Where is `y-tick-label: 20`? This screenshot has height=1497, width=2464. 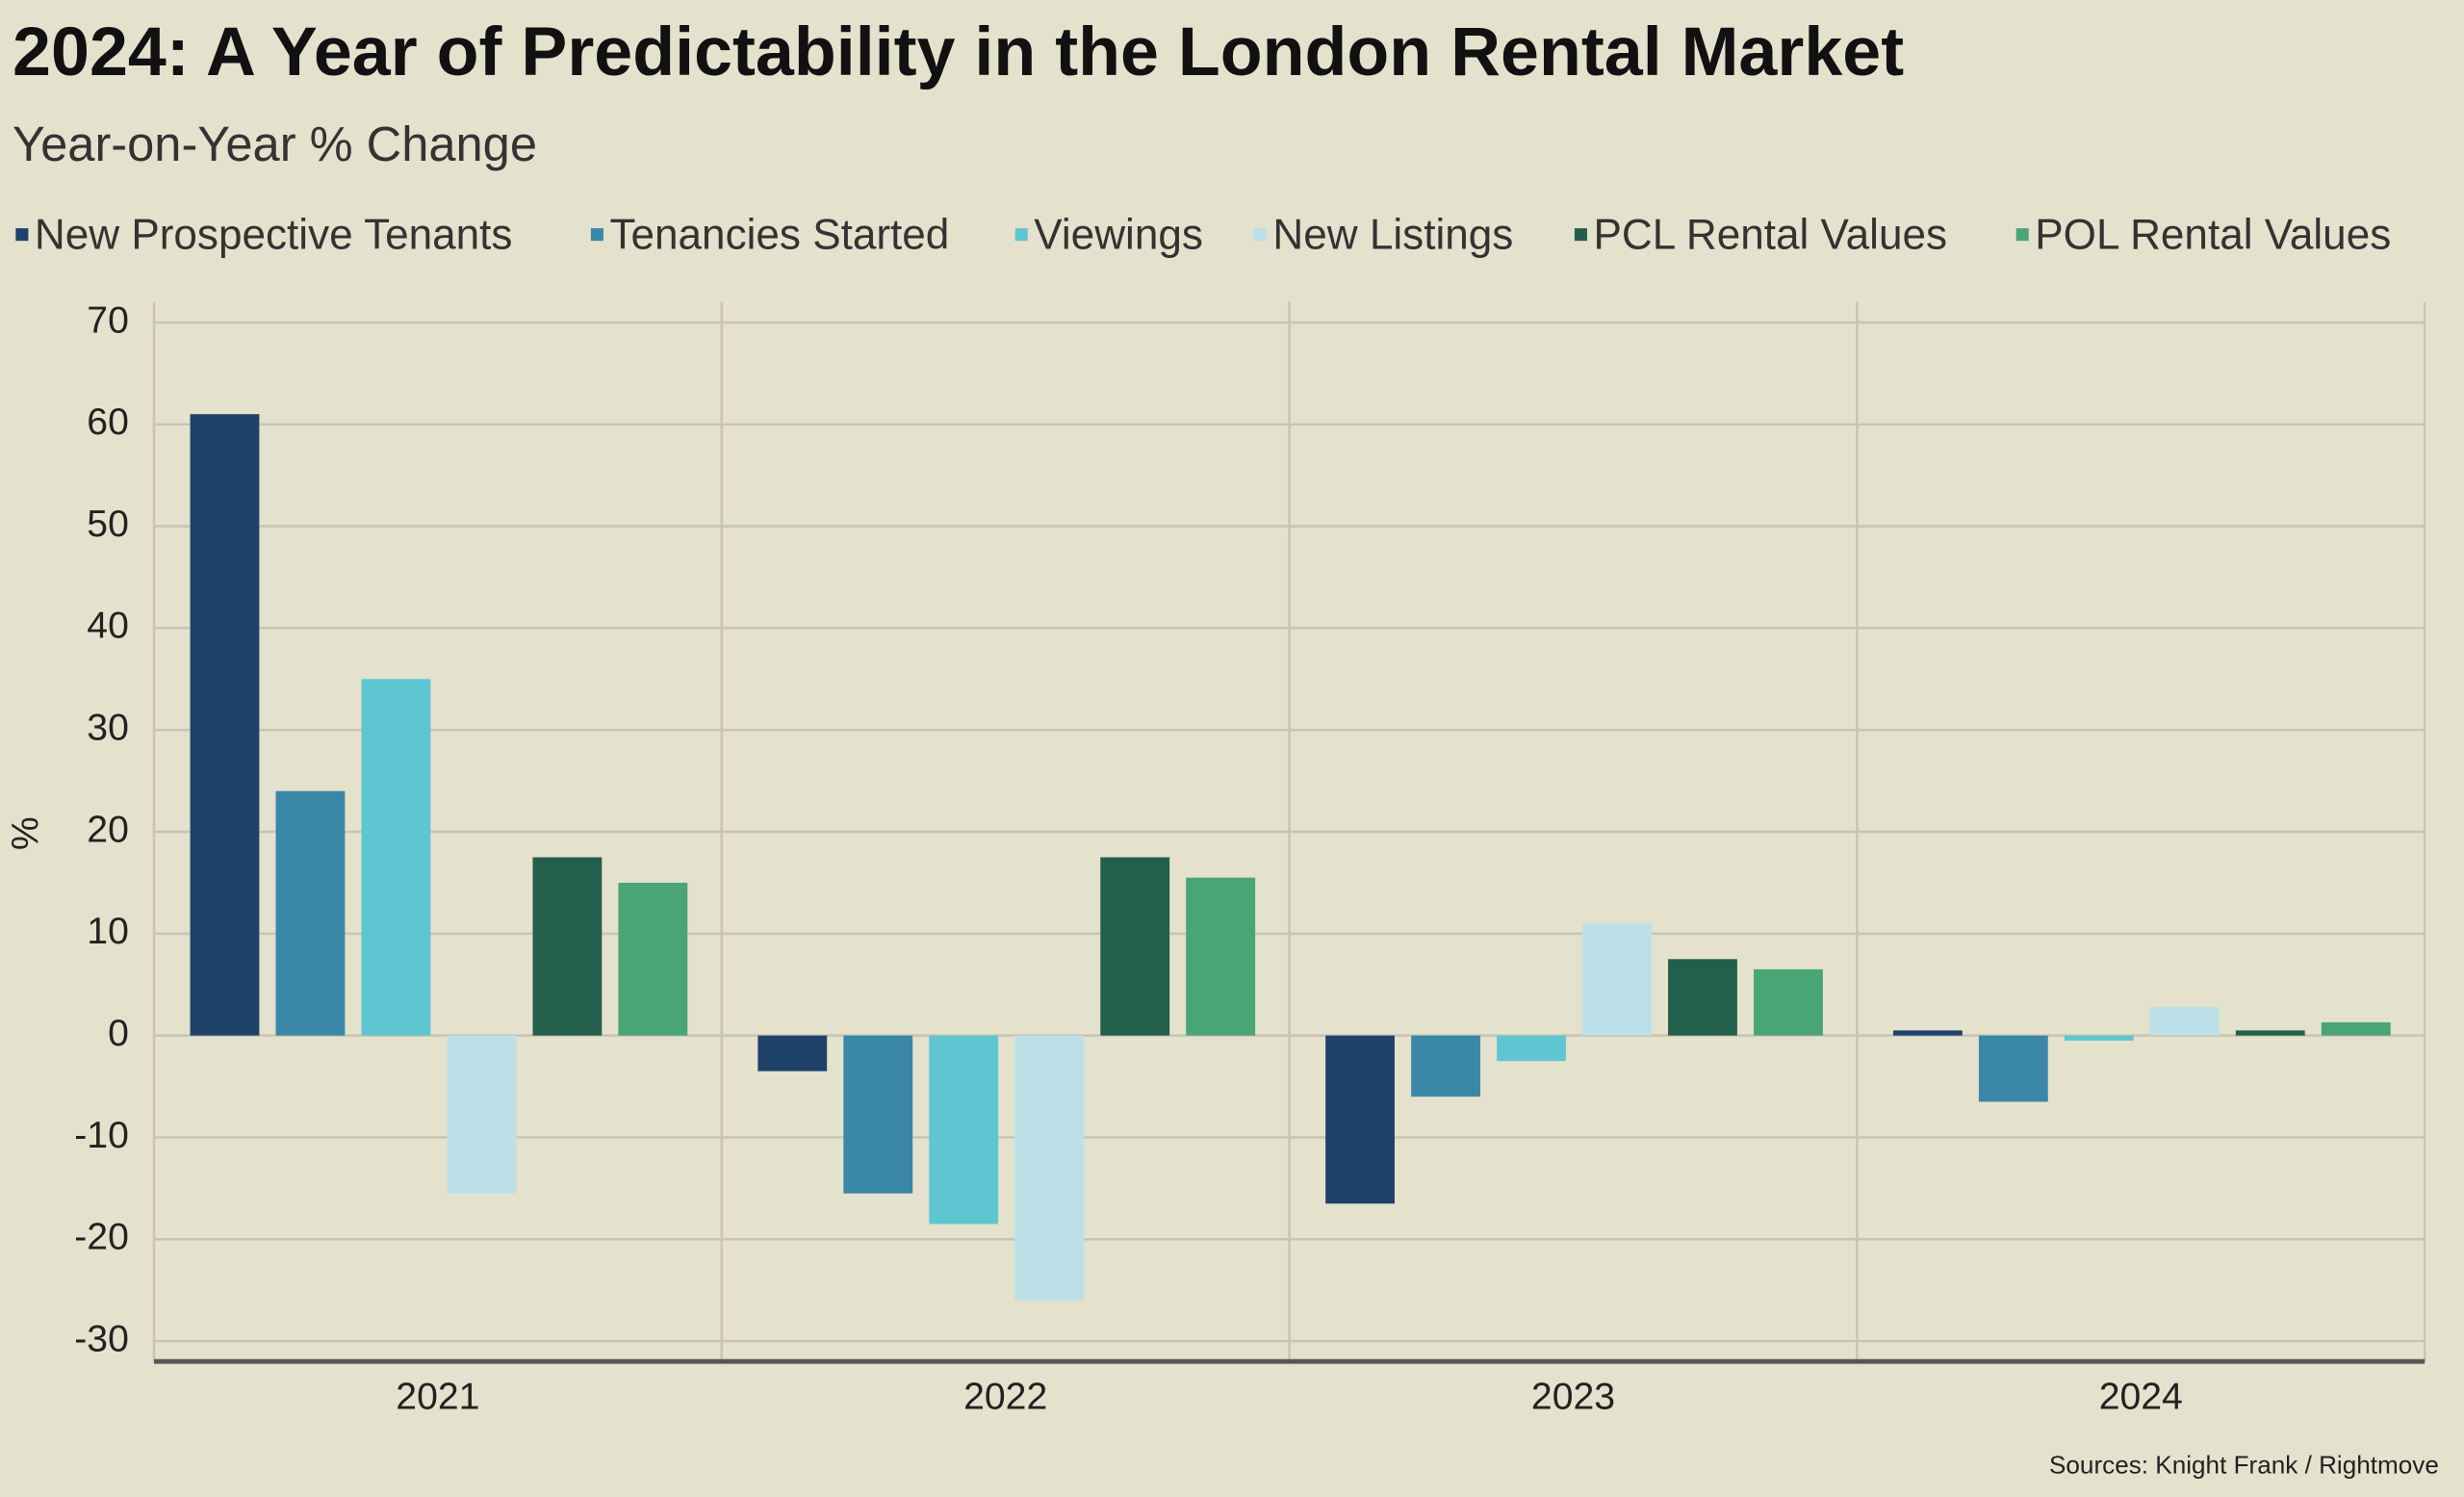 y-tick-label: 20 is located at coordinates (108, 829).